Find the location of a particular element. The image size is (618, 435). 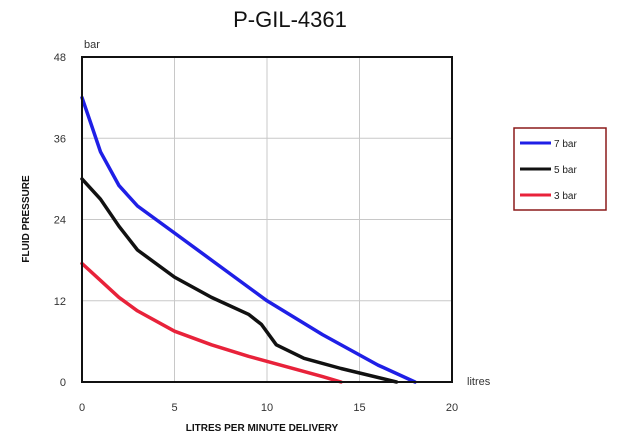

y-tick-label: 48 is located at coordinates (60, 58).